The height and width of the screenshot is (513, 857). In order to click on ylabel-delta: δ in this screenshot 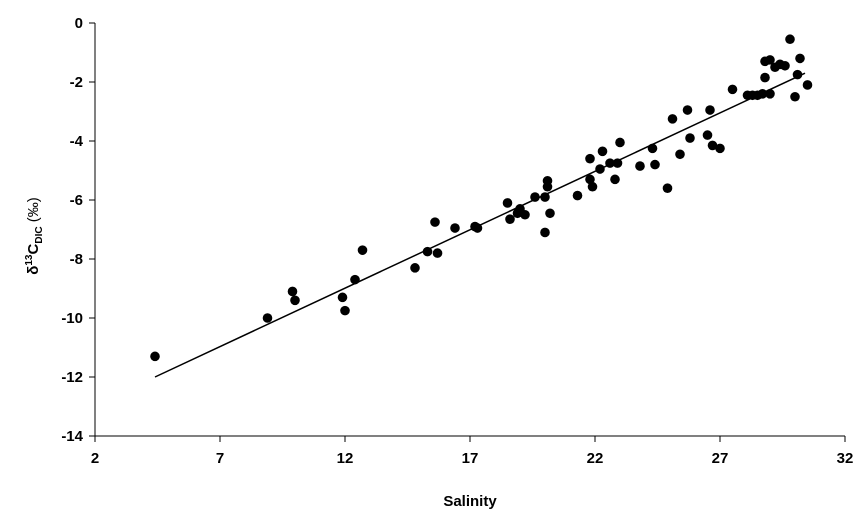, I will do `click(33, 270)`.